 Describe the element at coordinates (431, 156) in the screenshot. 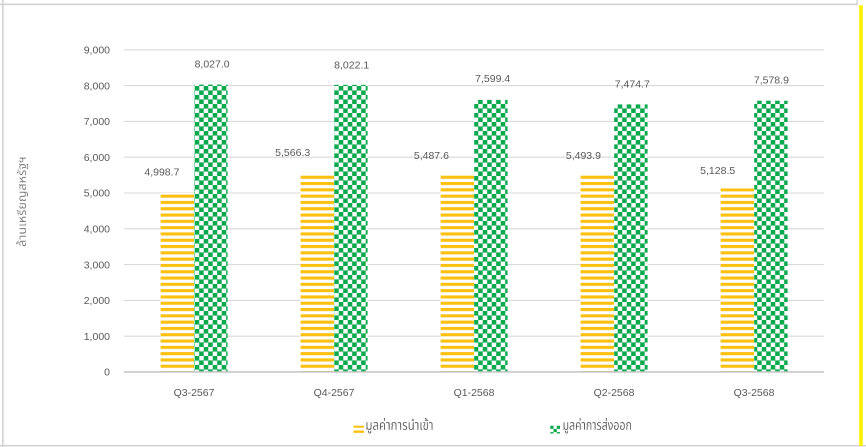

I see `svg-text: 5,487.6` at that location.